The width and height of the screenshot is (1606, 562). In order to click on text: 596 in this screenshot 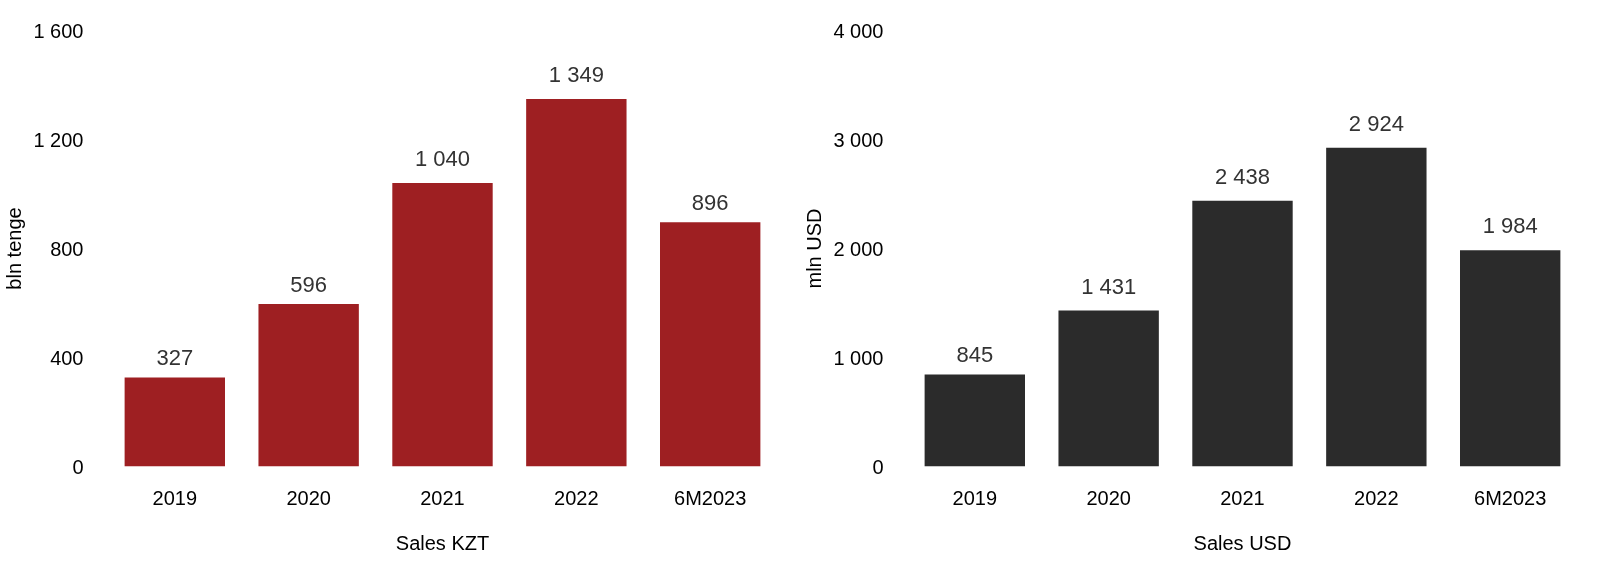, I will do `click(309, 285)`.